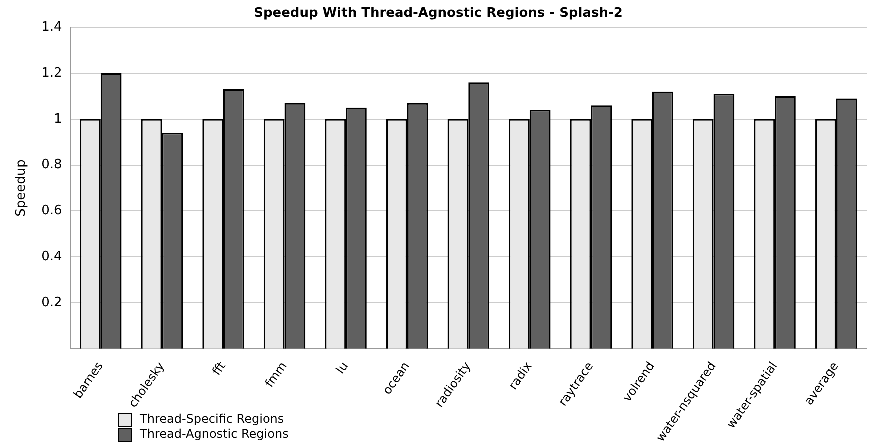  What do you see at coordinates (52, 256) in the screenshot?
I see `y-tick-label: 0.4` at bounding box center [52, 256].